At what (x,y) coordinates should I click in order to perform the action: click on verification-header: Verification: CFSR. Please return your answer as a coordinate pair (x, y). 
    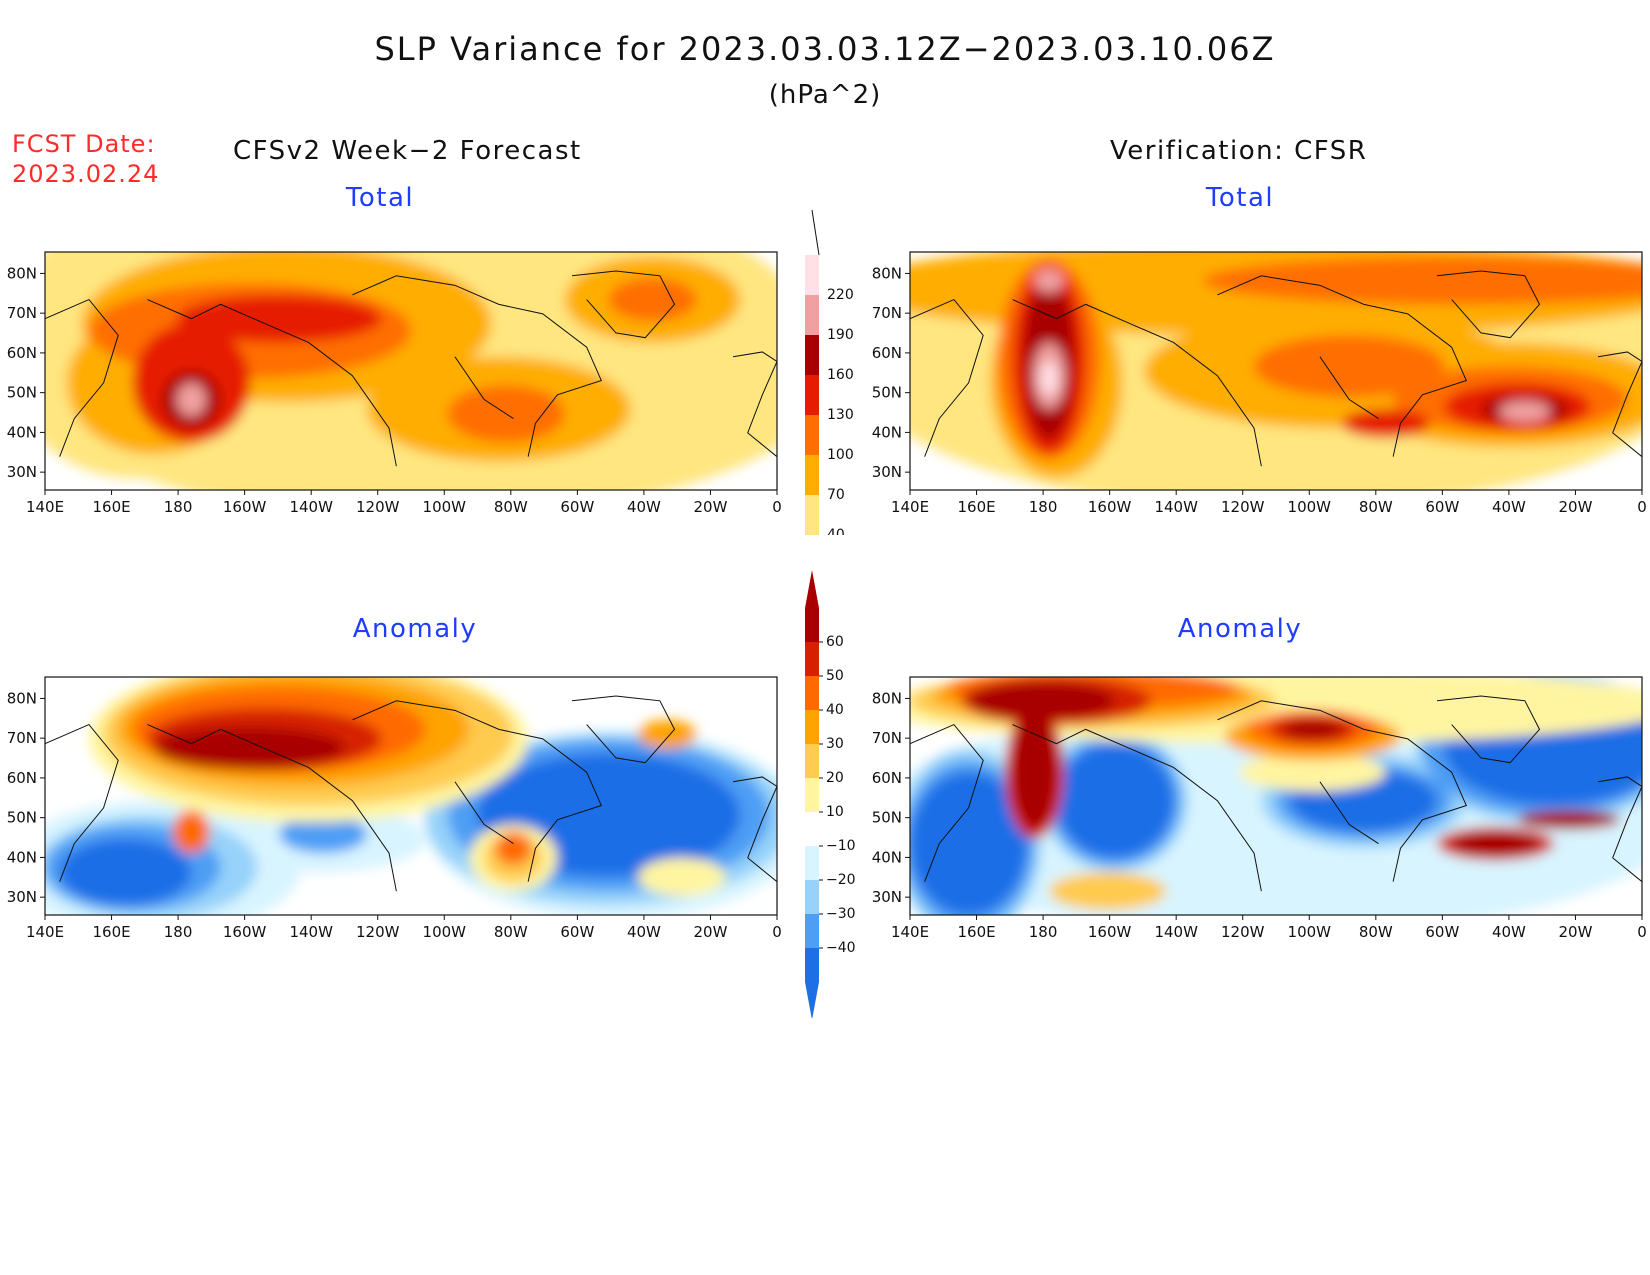
    Looking at the image, I should click on (1239, 151).